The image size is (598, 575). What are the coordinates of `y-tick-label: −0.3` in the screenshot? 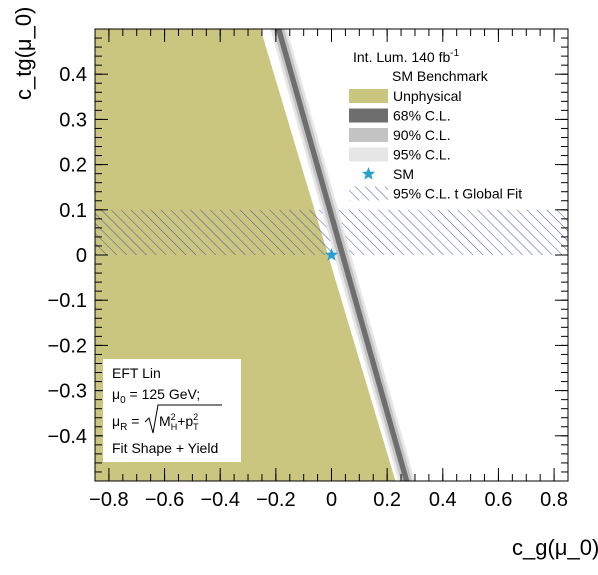 It's located at (67, 392).